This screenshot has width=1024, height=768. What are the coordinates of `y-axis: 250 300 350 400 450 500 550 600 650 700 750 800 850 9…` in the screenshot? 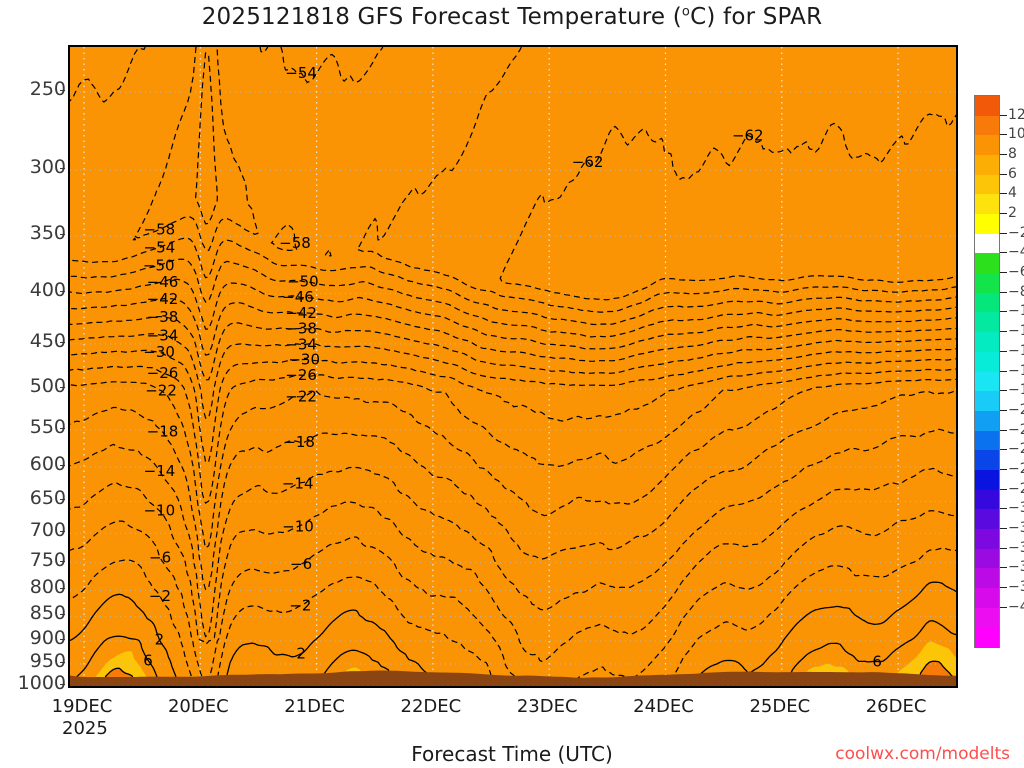 It's located at (33, 369).